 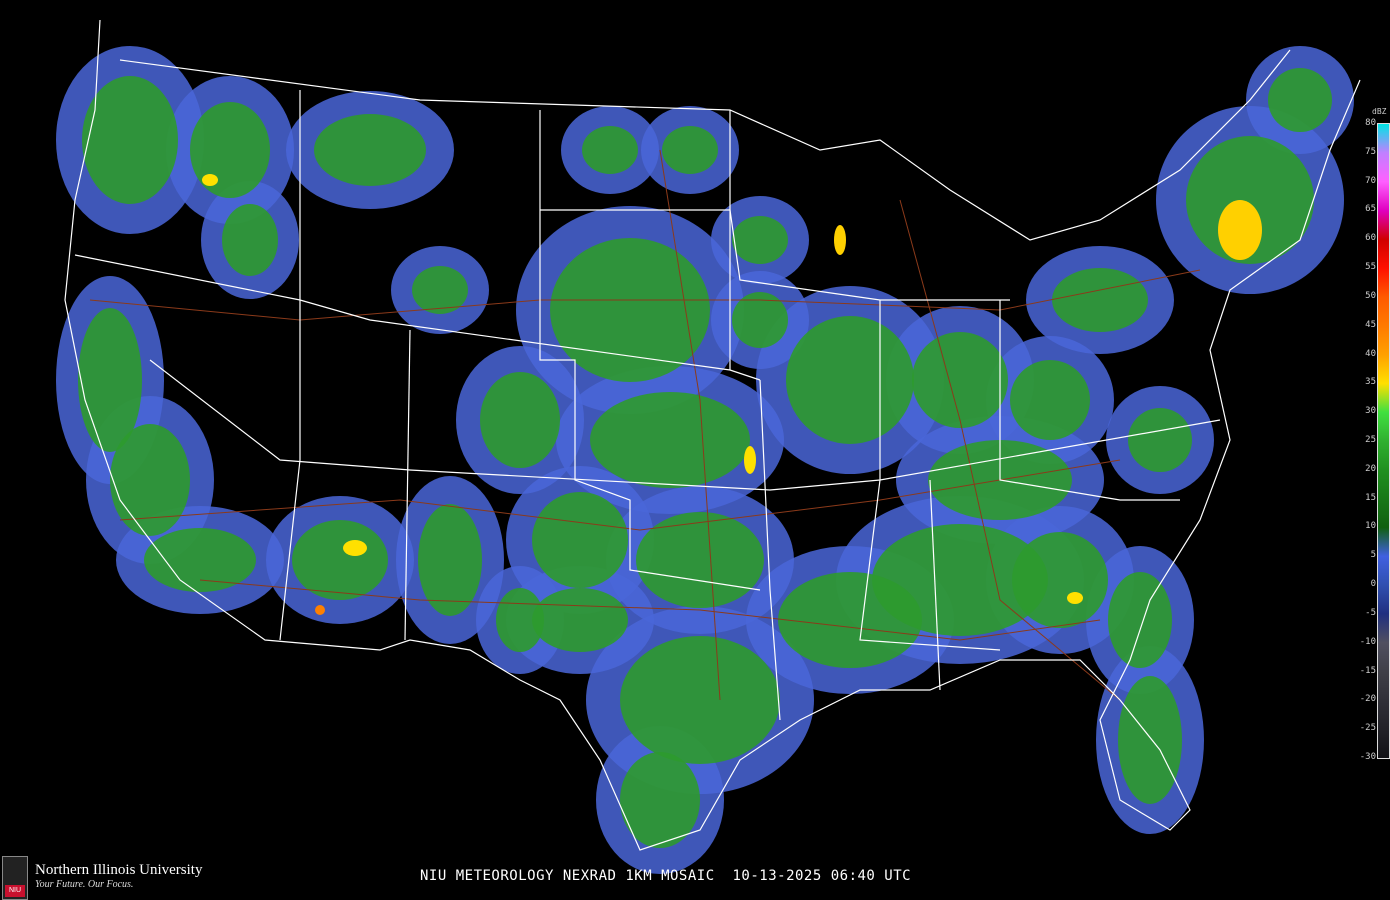 I want to click on niu-seal: NIU, so click(x=15, y=878).